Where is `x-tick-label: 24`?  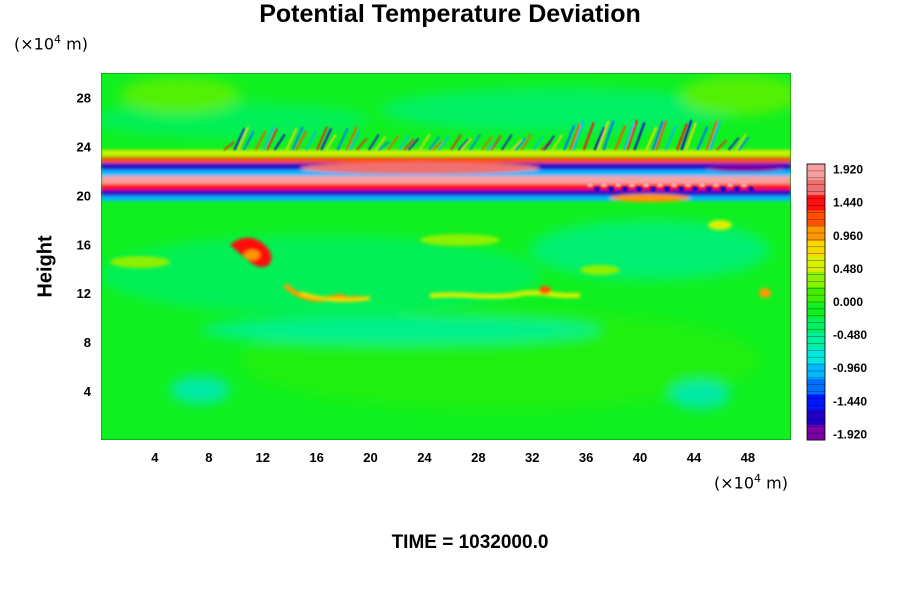 x-tick-label: 24 is located at coordinates (424, 457).